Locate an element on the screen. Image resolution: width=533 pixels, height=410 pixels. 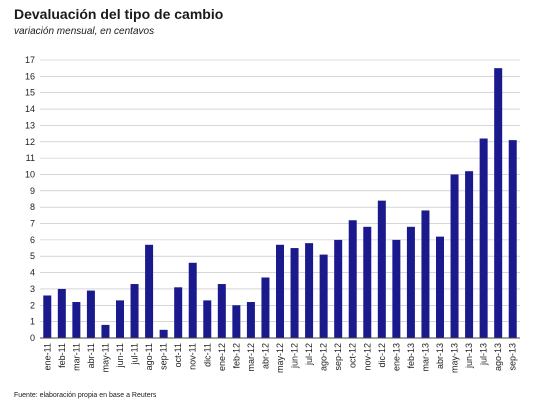
y-tick-label: 5 is located at coordinates (32, 256).